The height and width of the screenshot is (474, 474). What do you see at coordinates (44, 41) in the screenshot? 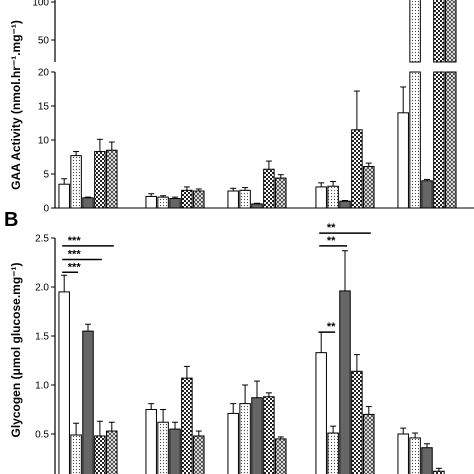
I see `panel-a-tick-label: 50` at bounding box center [44, 41].